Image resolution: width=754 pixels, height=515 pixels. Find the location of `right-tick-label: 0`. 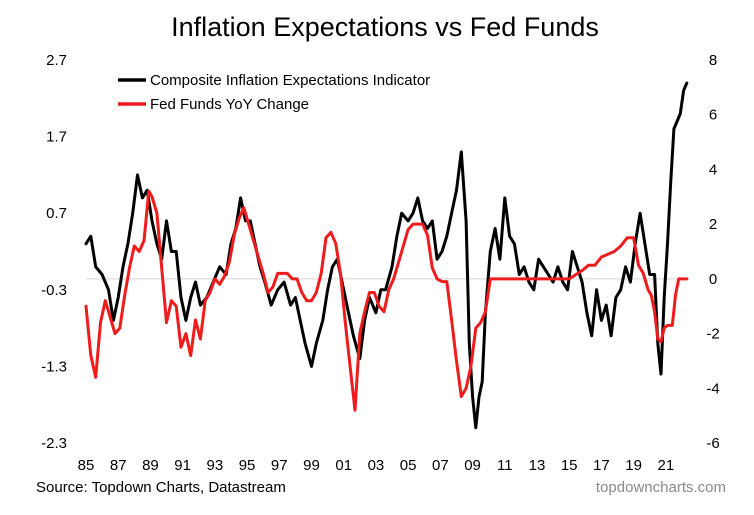

right-tick-label: 0 is located at coordinates (713, 279).